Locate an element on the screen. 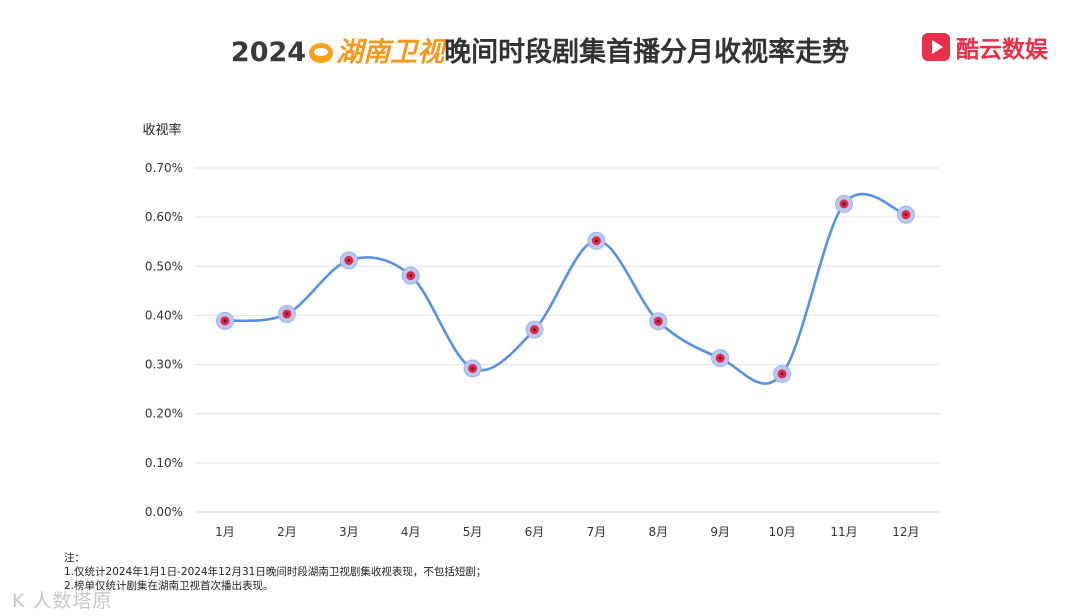 Image resolution: width=1080 pixels, height=616 pixels. x-tick-label: 7月 is located at coordinates (597, 532).